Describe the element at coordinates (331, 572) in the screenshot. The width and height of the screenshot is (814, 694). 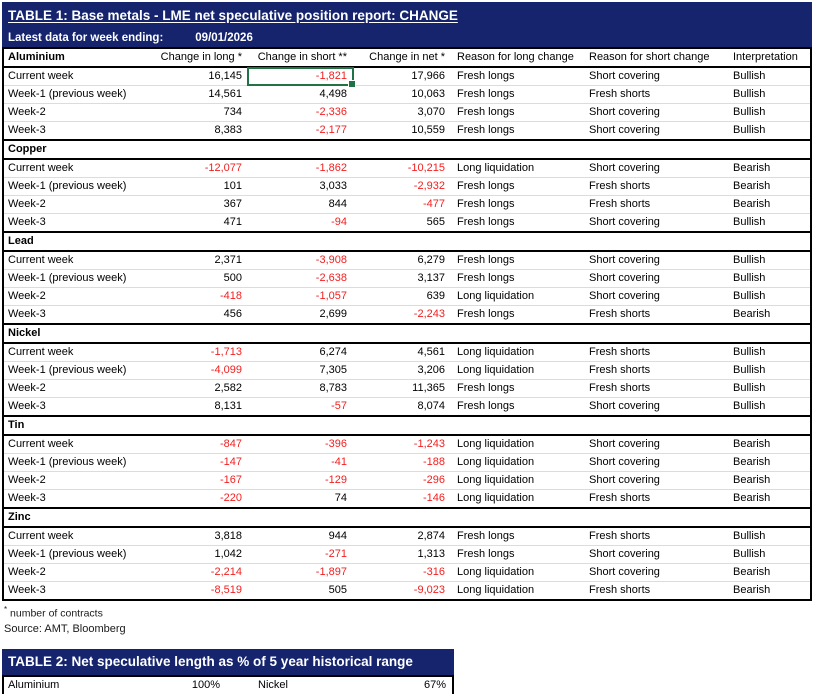
I see `cell-short: -1,897` at that location.